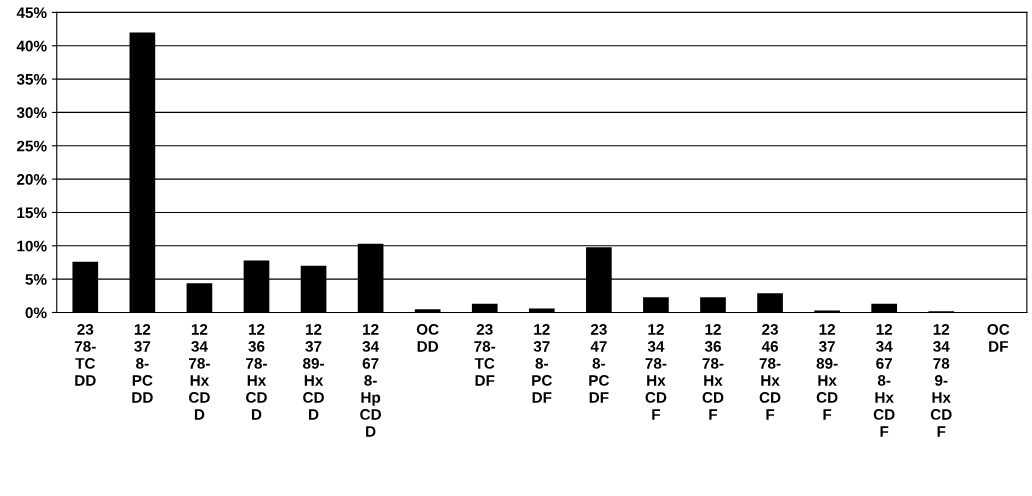 Image resolution: width=1032 pixels, height=496 pixels. What do you see at coordinates (256, 371) in the screenshot?
I see `x-tick-label: 12 36 78- Hx CD D` at bounding box center [256, 371].